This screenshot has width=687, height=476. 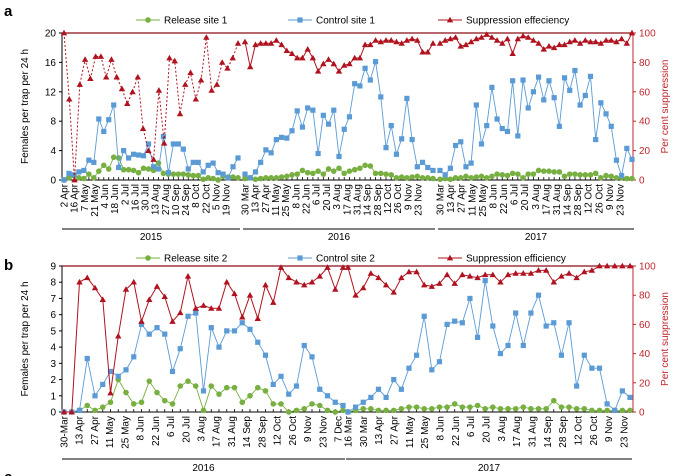 I want to click on x-tick-label: 13 Apr, so click(x=379, y=430).